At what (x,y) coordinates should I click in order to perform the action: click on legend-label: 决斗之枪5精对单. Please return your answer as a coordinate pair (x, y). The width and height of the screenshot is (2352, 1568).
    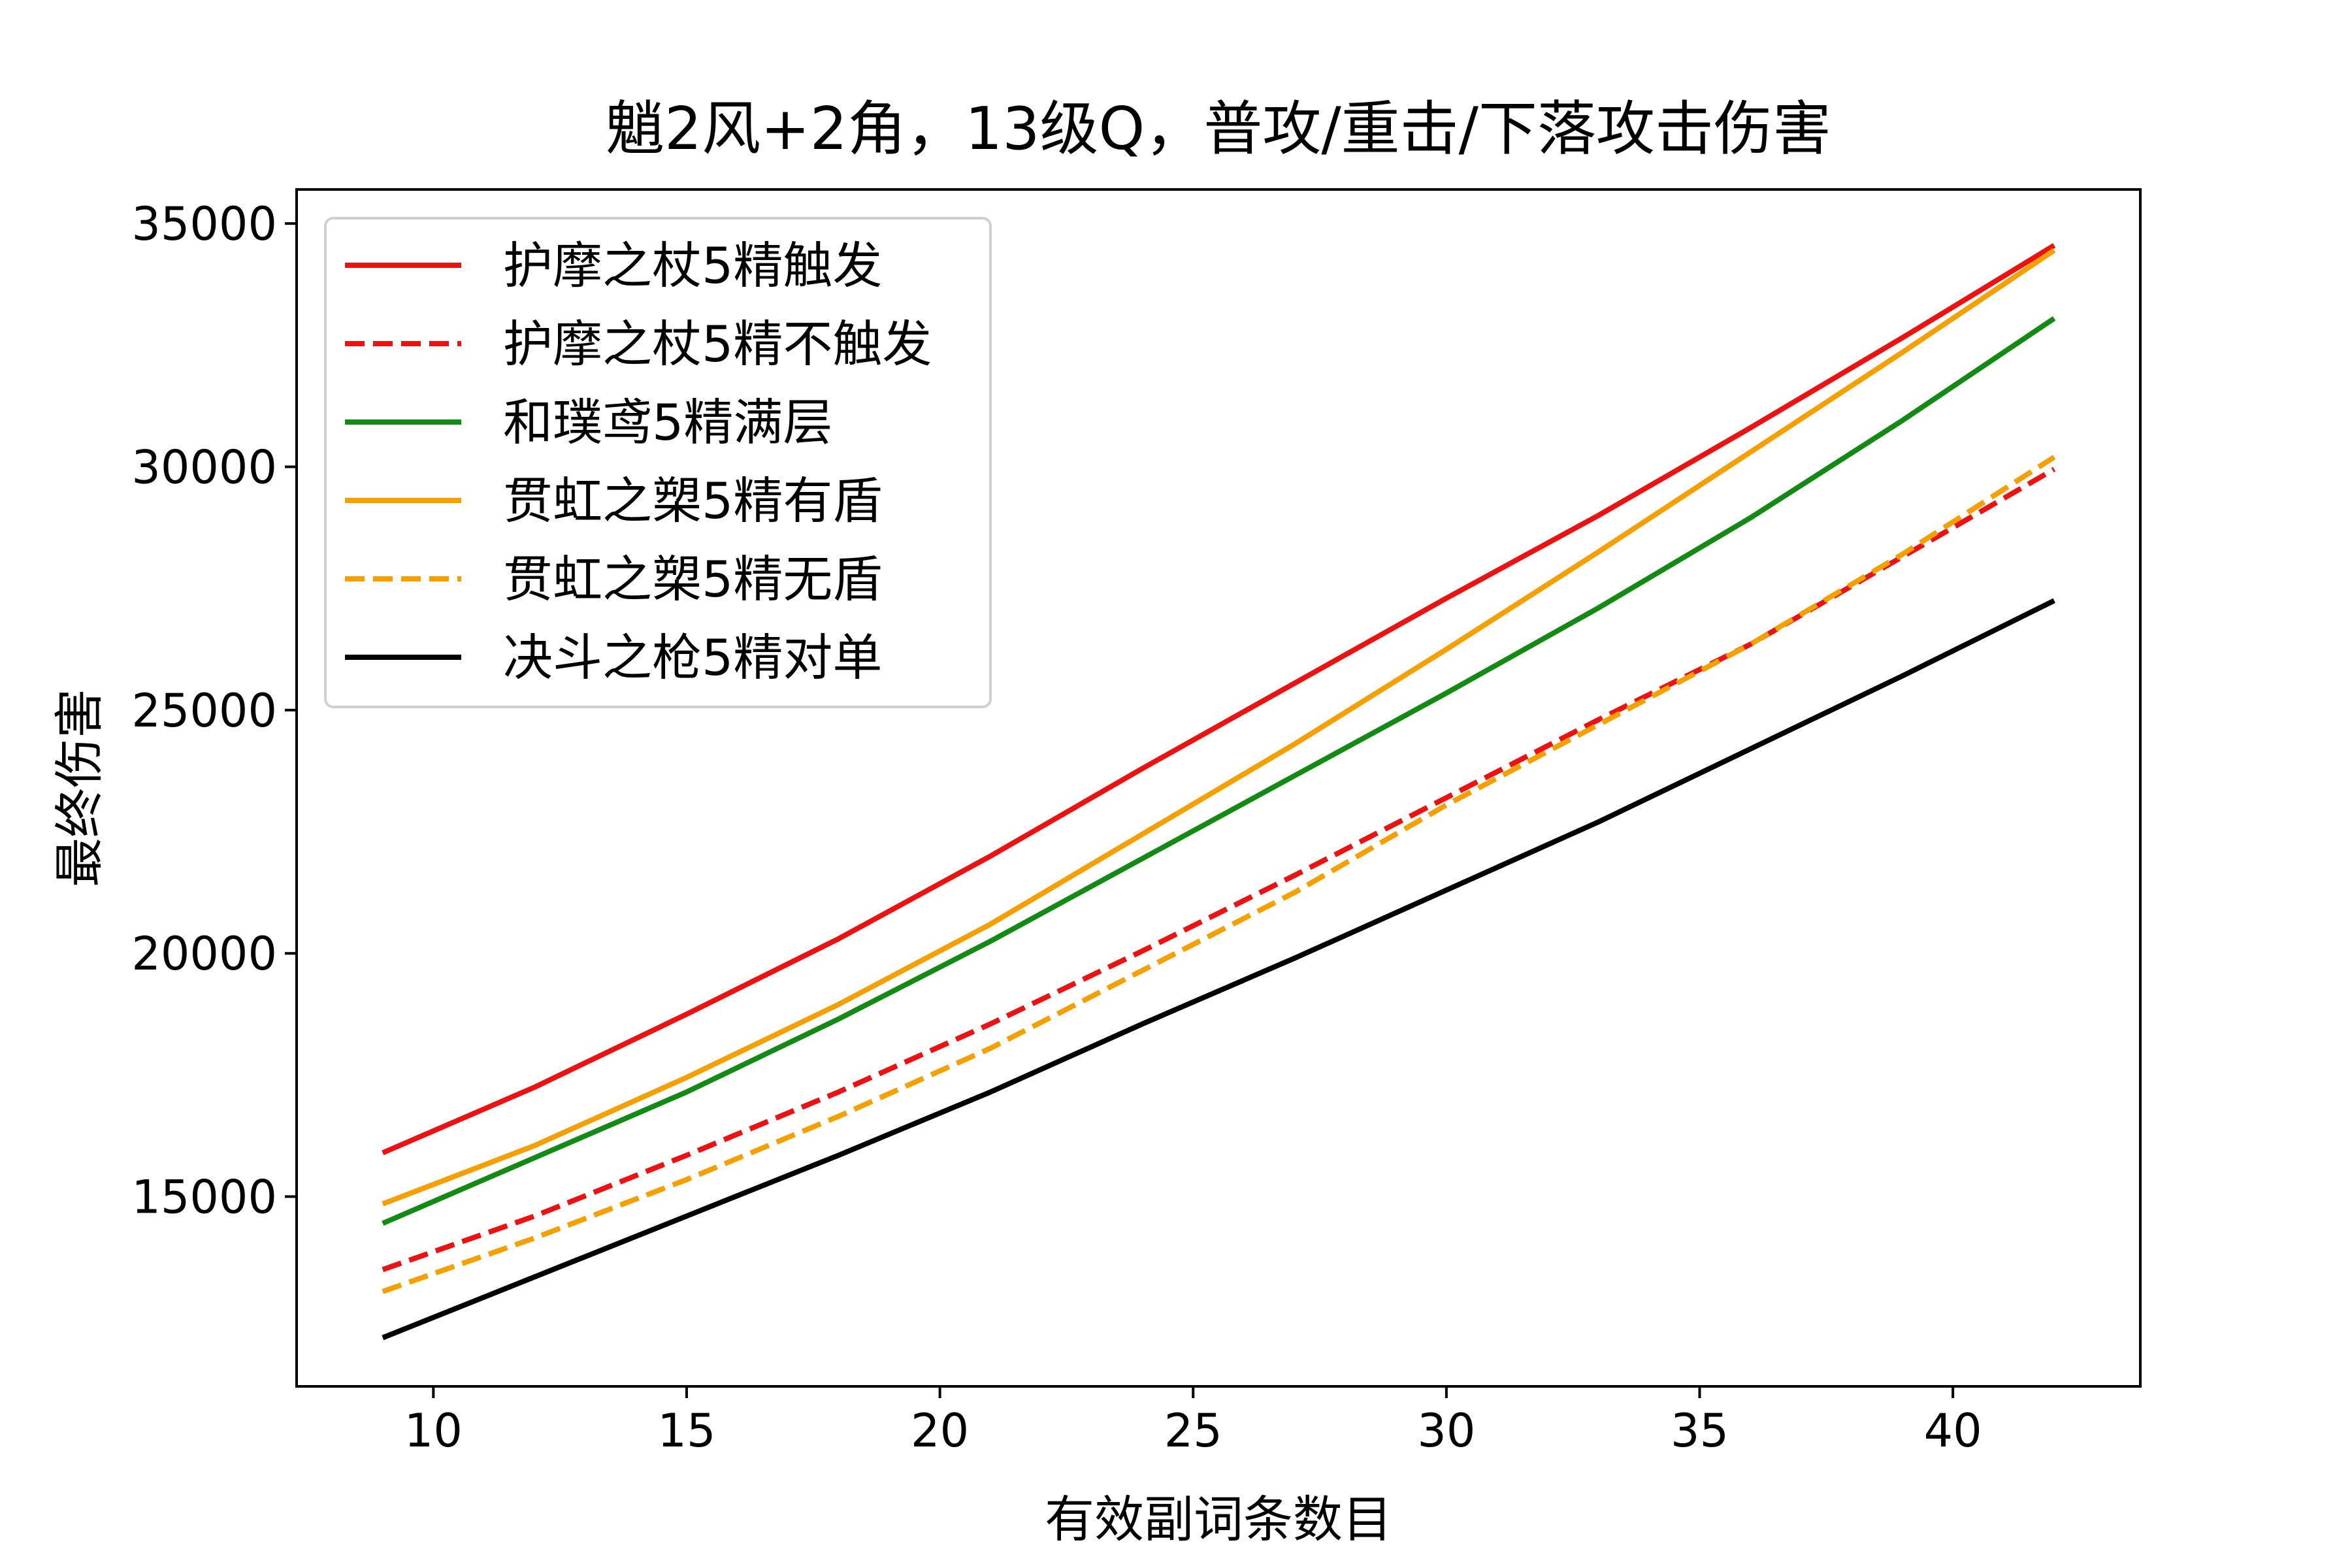
    Looking at the image, I should click on (692, 658).